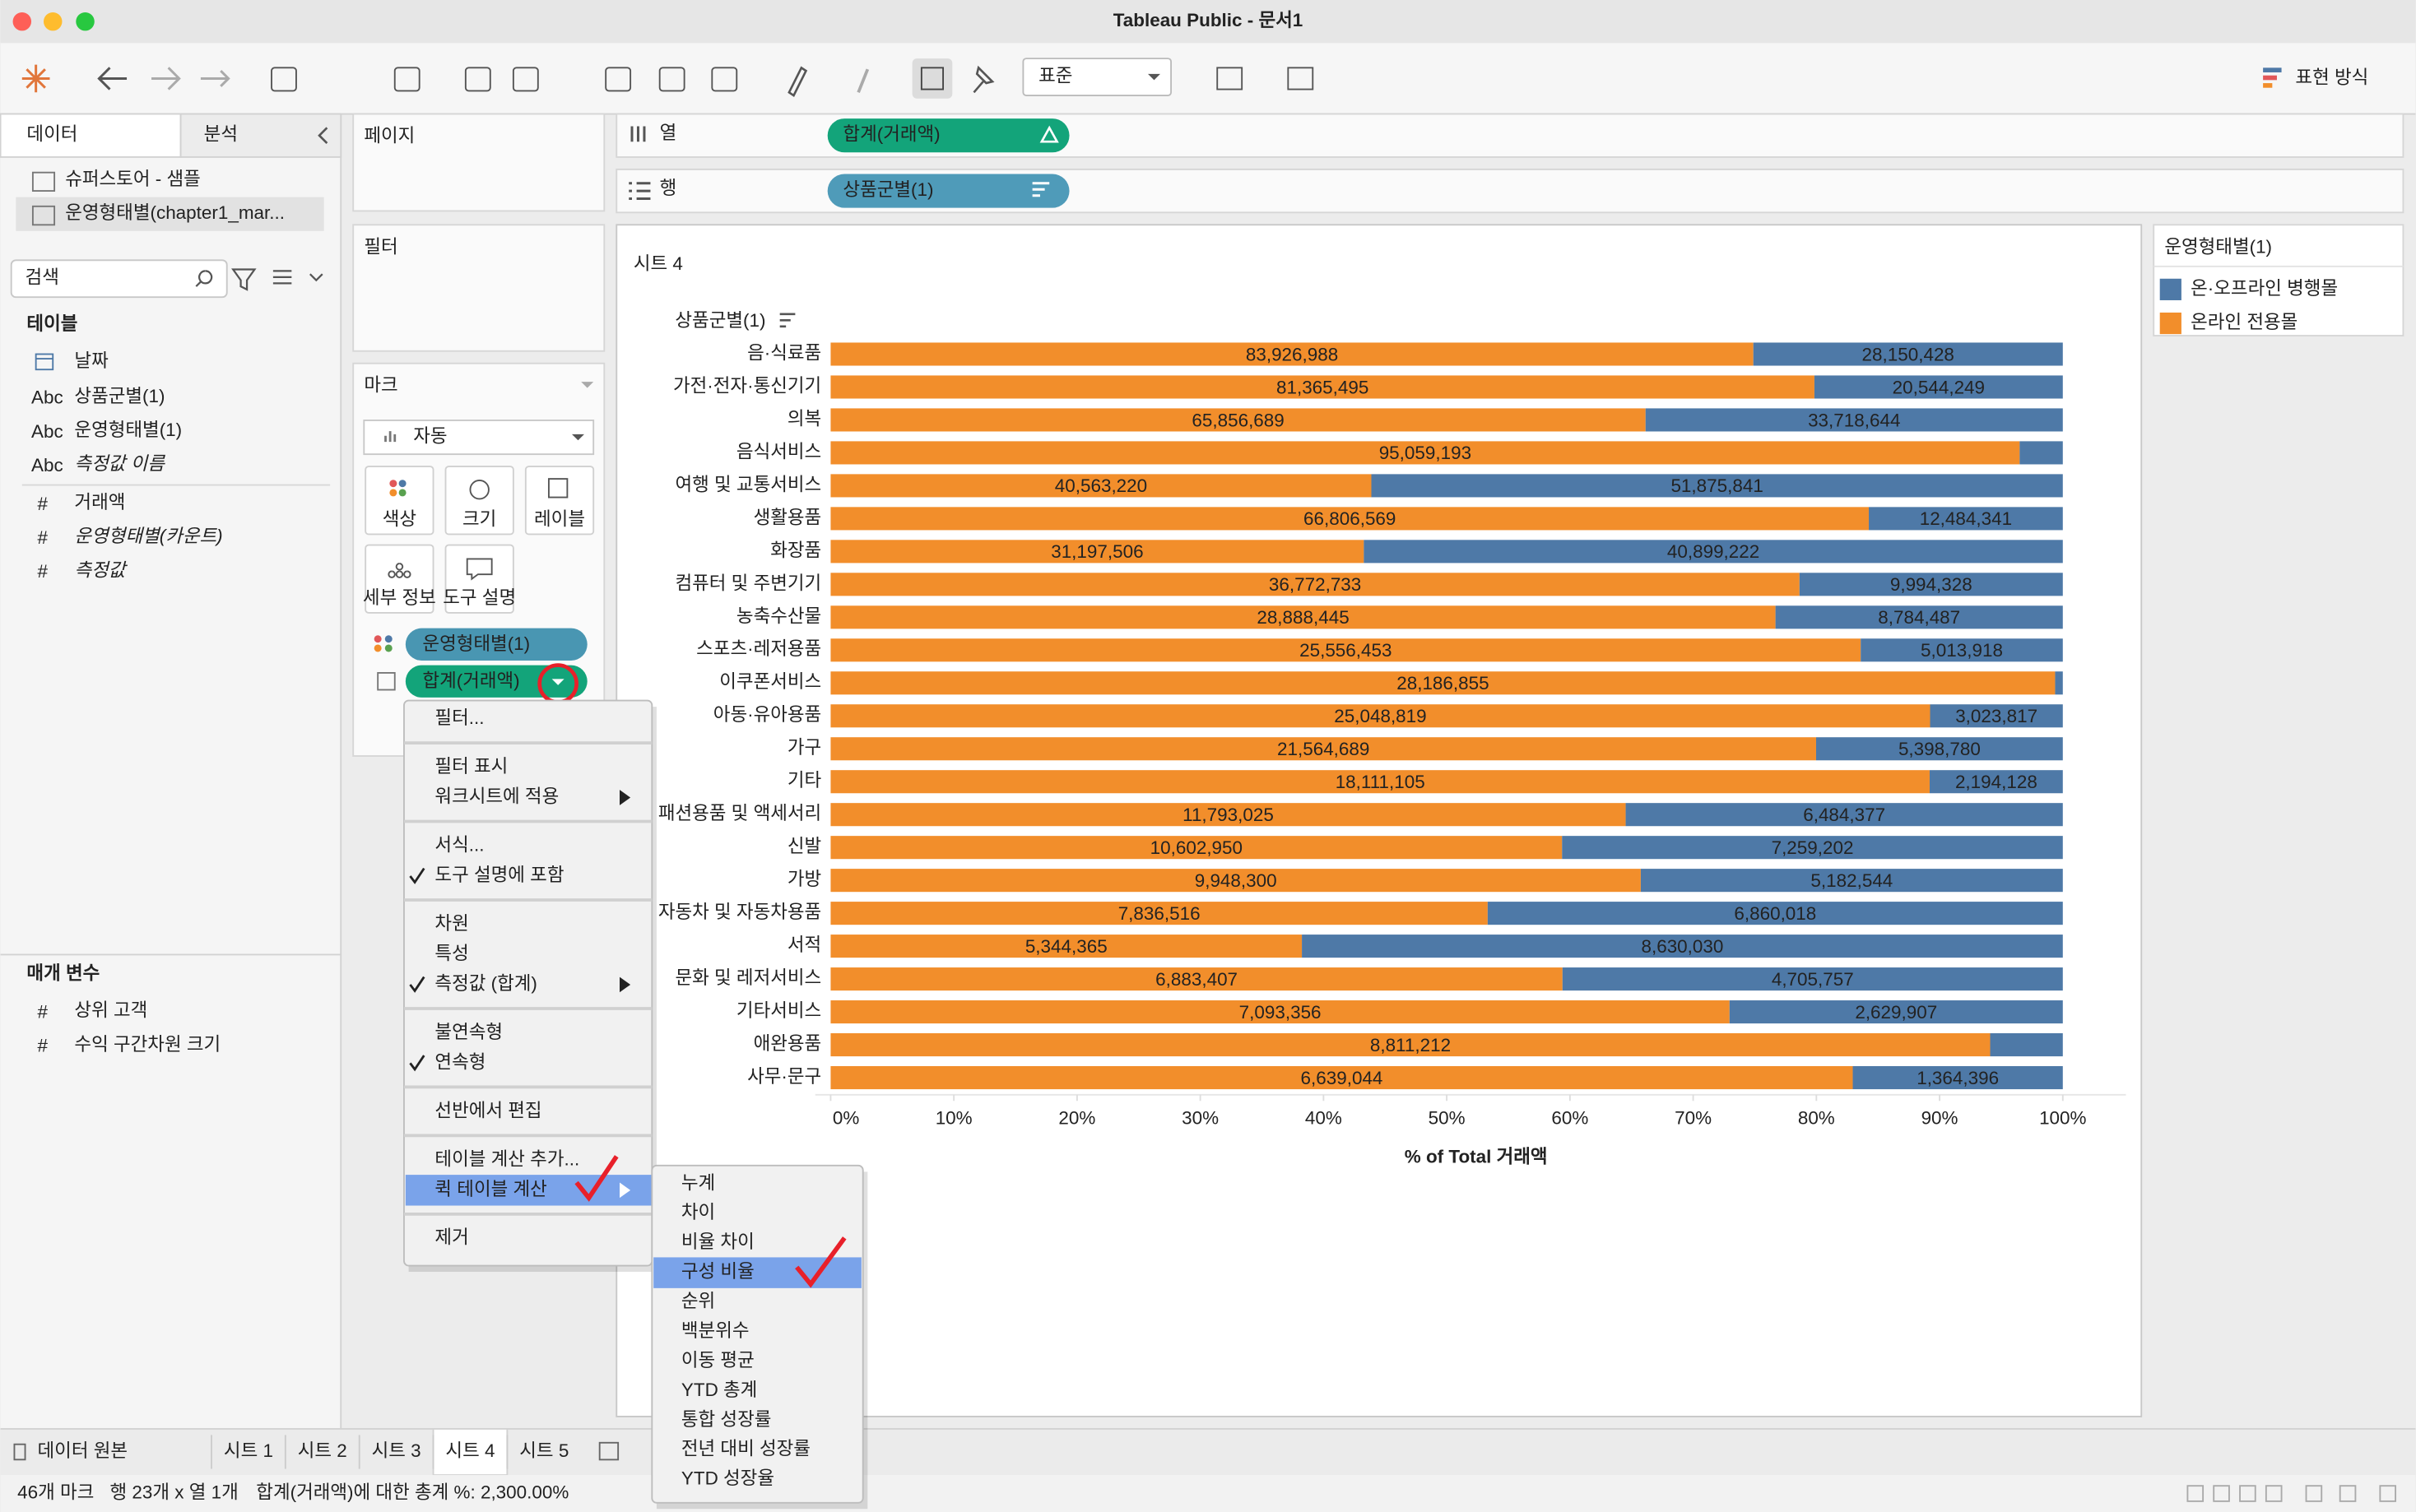 The image size is (2416, 1512). I want to click on field: 상품군별(1), so click(120, 396).